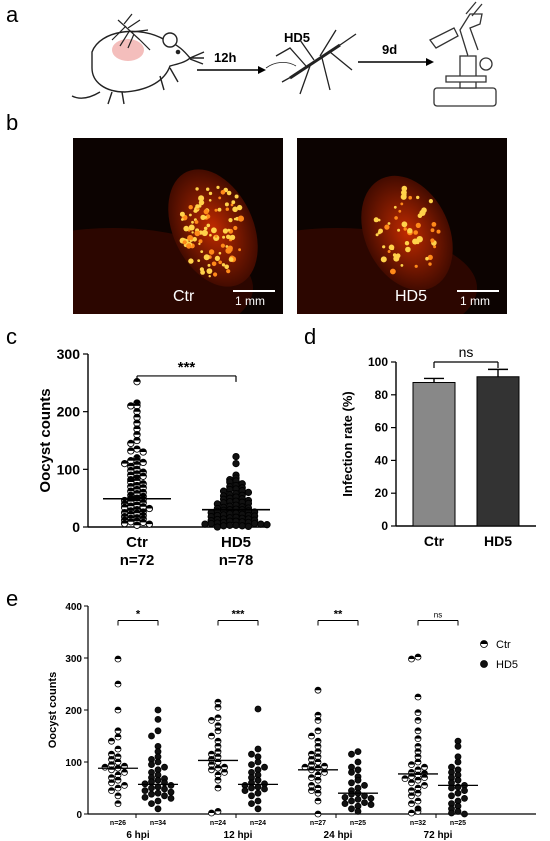 Image resolution: width=550 pixels, height=841 pixels. I want to click on series-n-label: n=24, so click(258, 823).